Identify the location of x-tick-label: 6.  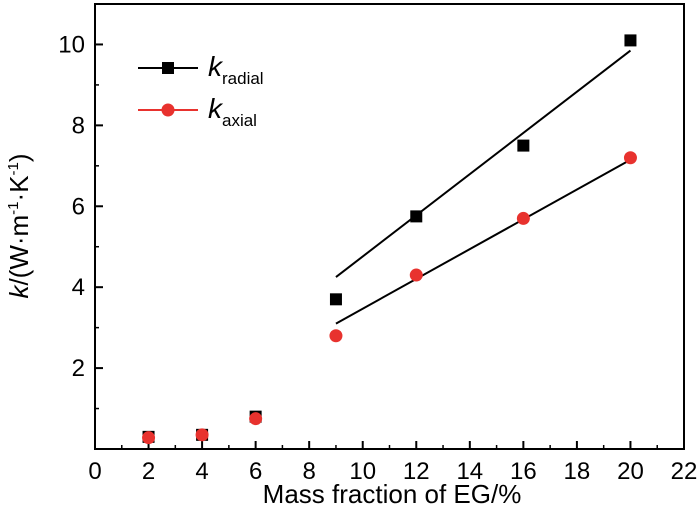
(255, 471).